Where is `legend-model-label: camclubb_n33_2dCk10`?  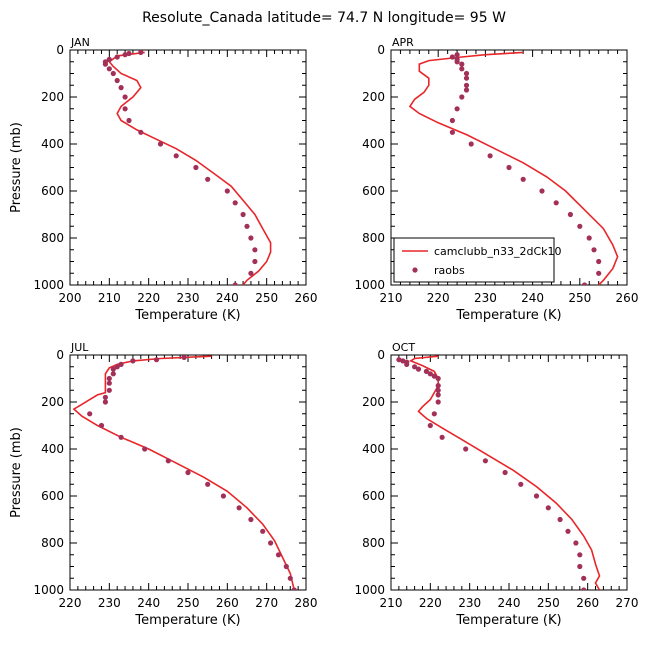
legend-model-label: camclubb_n33_2dCk10 is located at coordinates (498, 251).